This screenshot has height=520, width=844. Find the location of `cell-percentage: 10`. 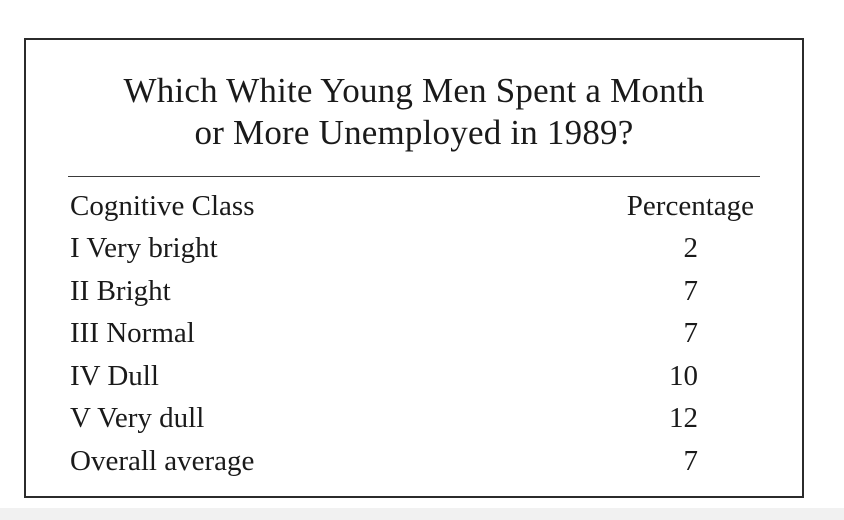

cell-percentage: 10 is located at coordinates (683, 375).